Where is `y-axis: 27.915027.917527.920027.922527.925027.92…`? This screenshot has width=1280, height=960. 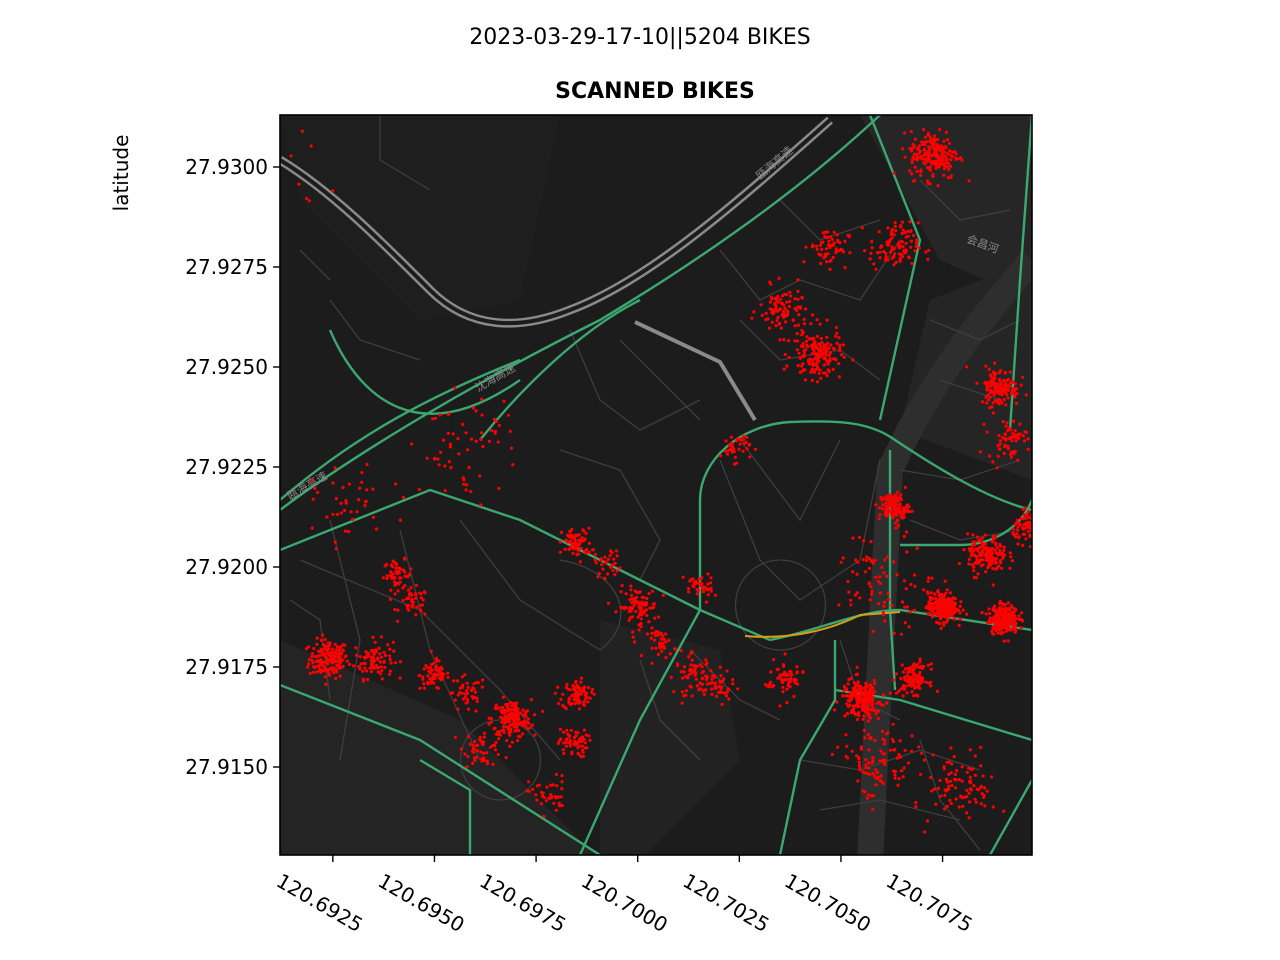
y-axis: 27.915027.917527.920027.922527.925027.92… is located at coordinates (232, 467).